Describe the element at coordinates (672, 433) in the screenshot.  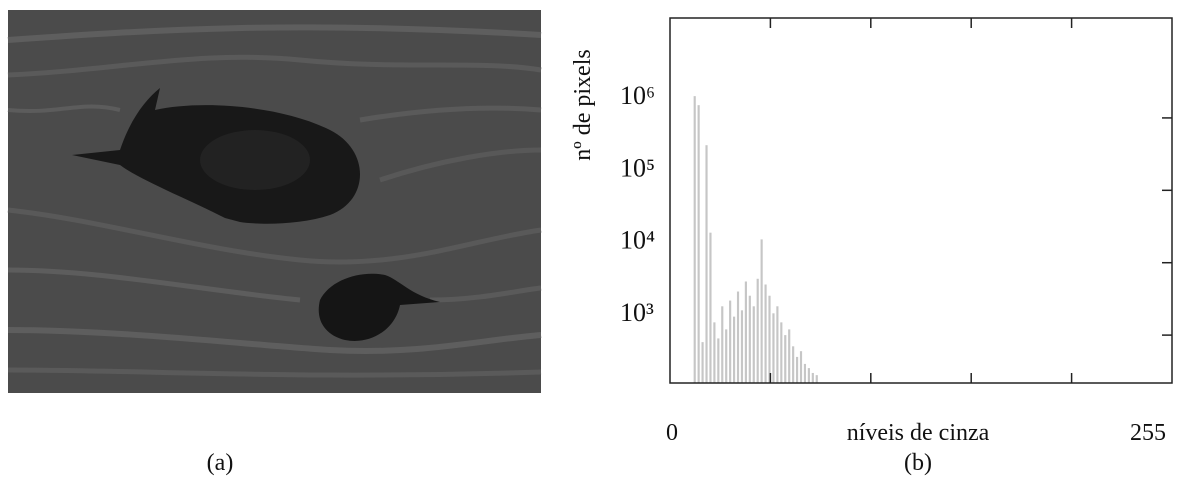
I see `x-tick-label: 0` at that location.